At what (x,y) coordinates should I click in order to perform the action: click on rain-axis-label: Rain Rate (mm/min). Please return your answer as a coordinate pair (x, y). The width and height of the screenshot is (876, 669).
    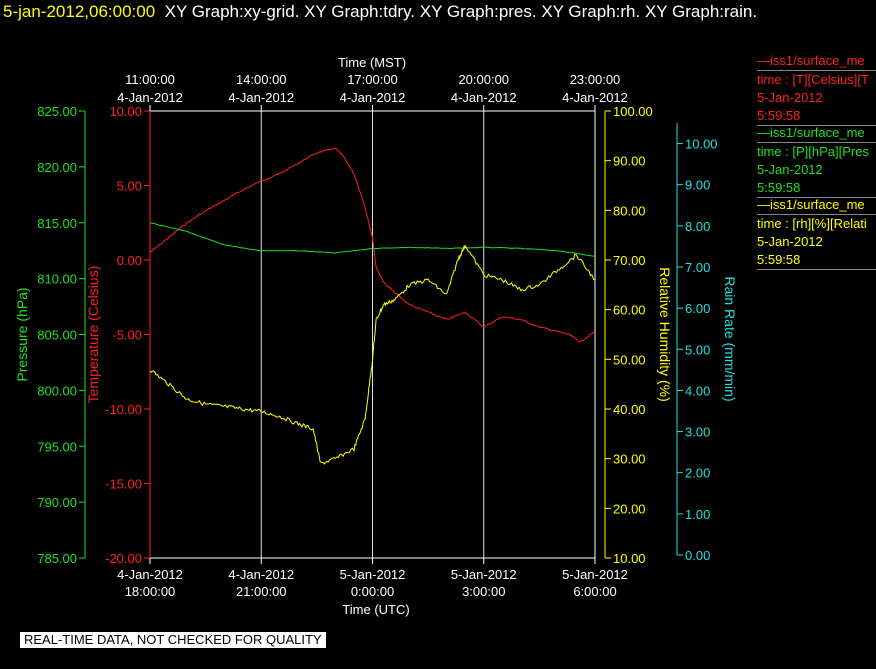
    Looking at the image, I should click on (730, 338).